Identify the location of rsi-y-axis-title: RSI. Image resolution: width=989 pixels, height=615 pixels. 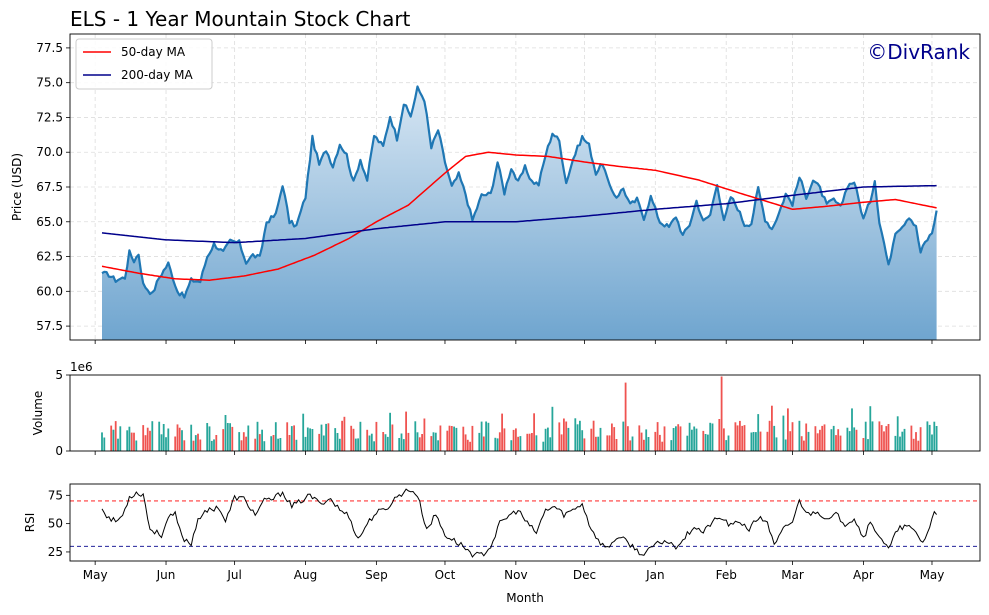
(30, 523).